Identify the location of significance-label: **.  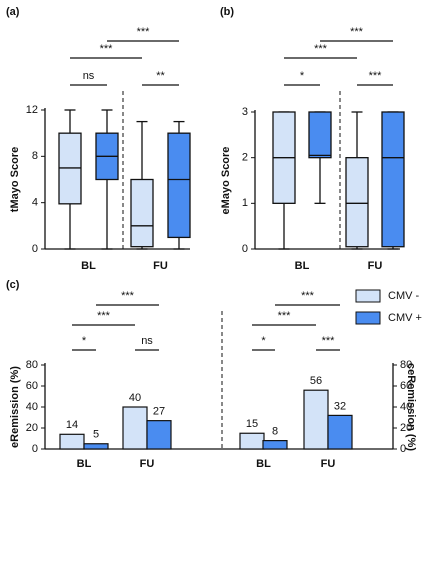
(160, 76).